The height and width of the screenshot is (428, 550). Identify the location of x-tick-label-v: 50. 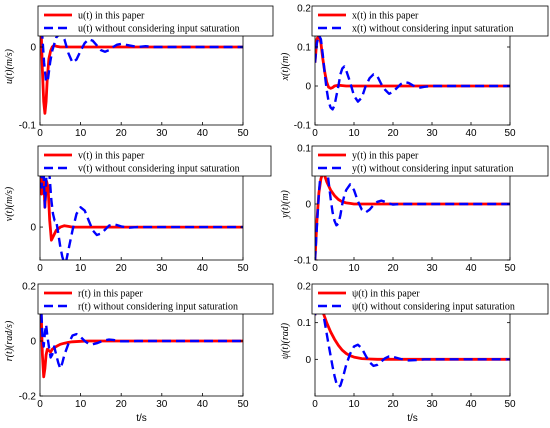
(243, 268).